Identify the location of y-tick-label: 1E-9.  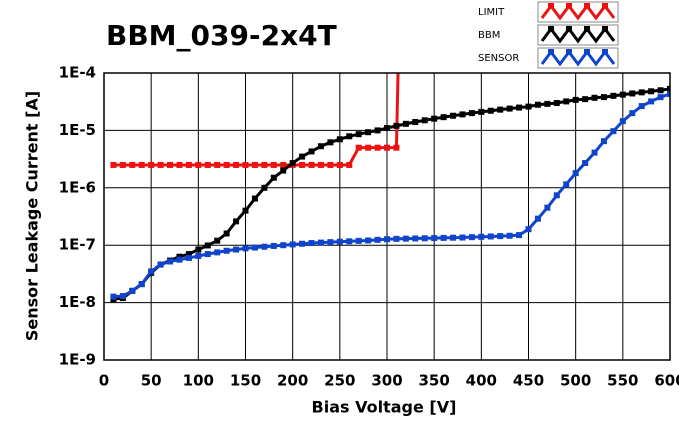
(77, 360).